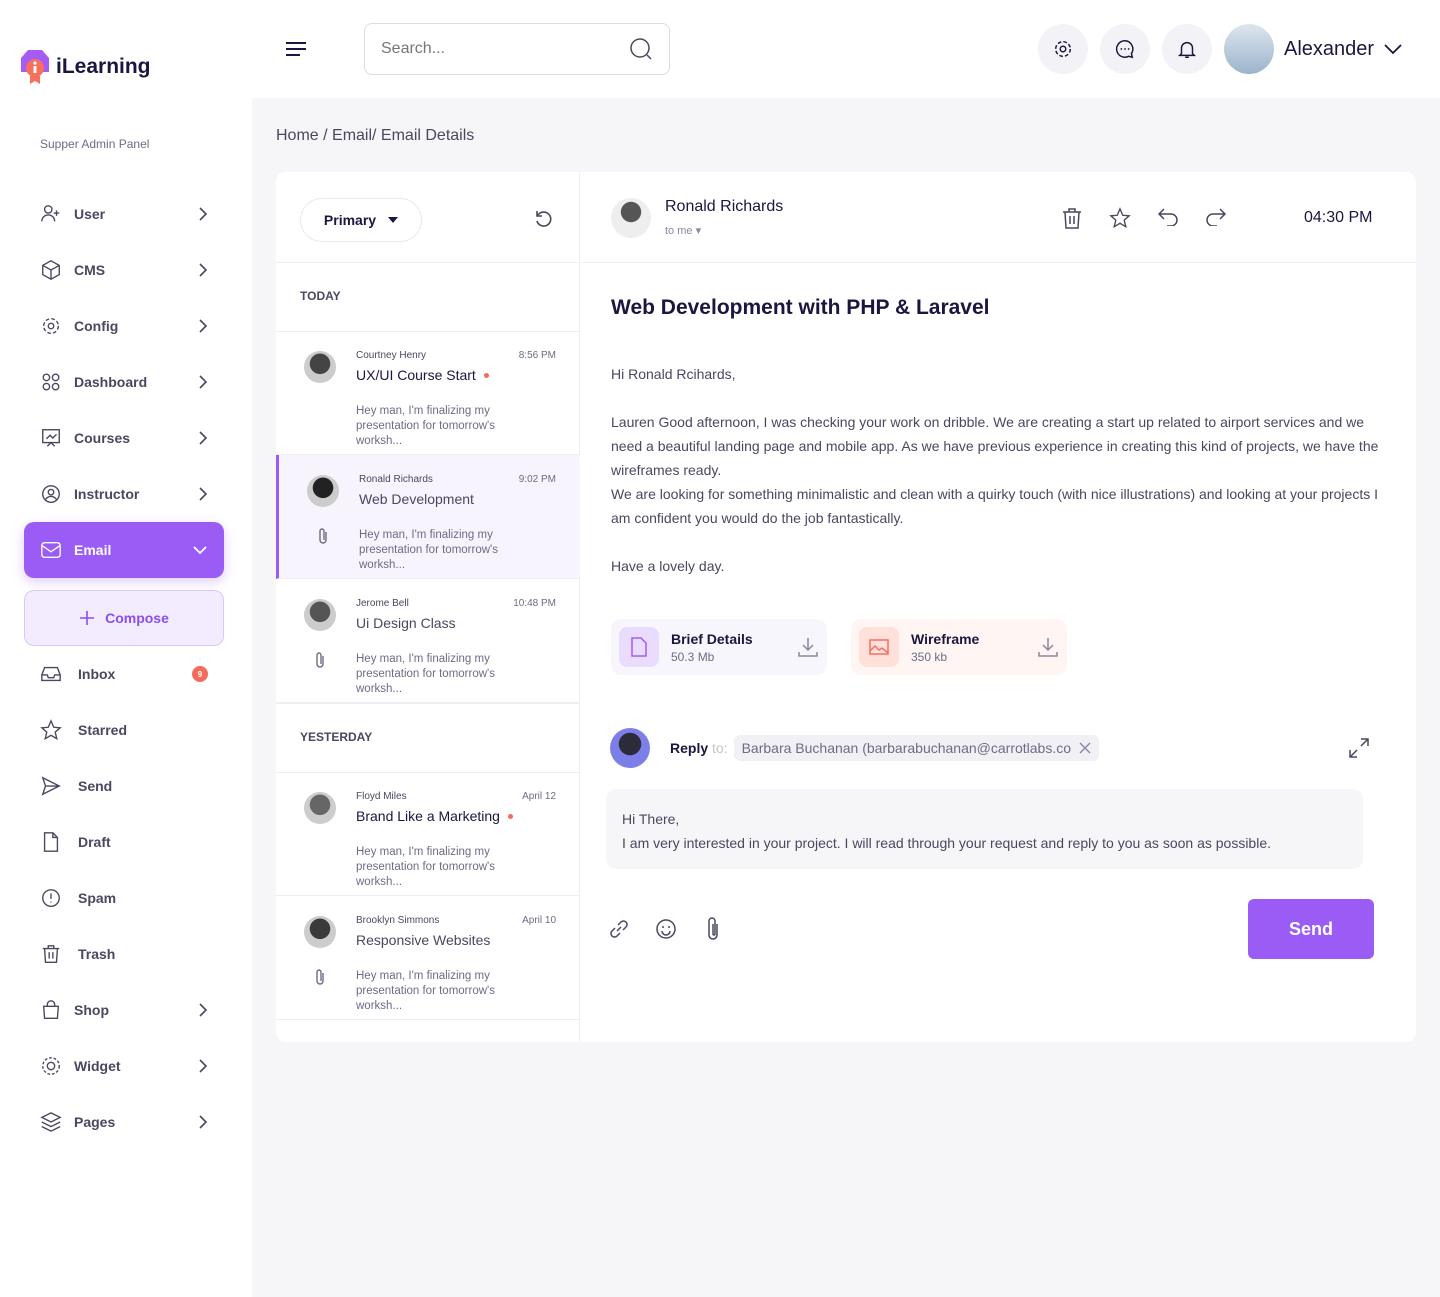  What do you see at coordinates (422, 375) in the screenshot?
I see `email-subject: UX/UI Course Start` at bounding box center [422, 375].